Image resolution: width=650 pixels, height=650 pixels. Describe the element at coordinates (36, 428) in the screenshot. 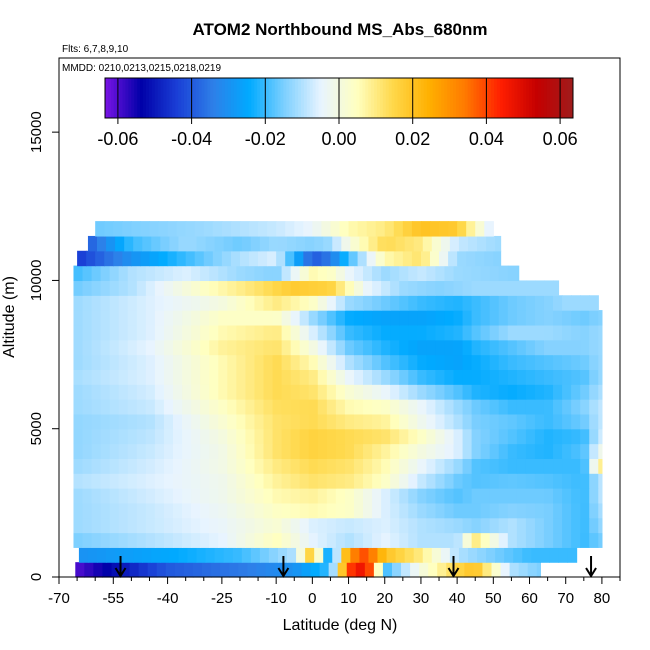

I see `y-tick-label: 5000` at that location.